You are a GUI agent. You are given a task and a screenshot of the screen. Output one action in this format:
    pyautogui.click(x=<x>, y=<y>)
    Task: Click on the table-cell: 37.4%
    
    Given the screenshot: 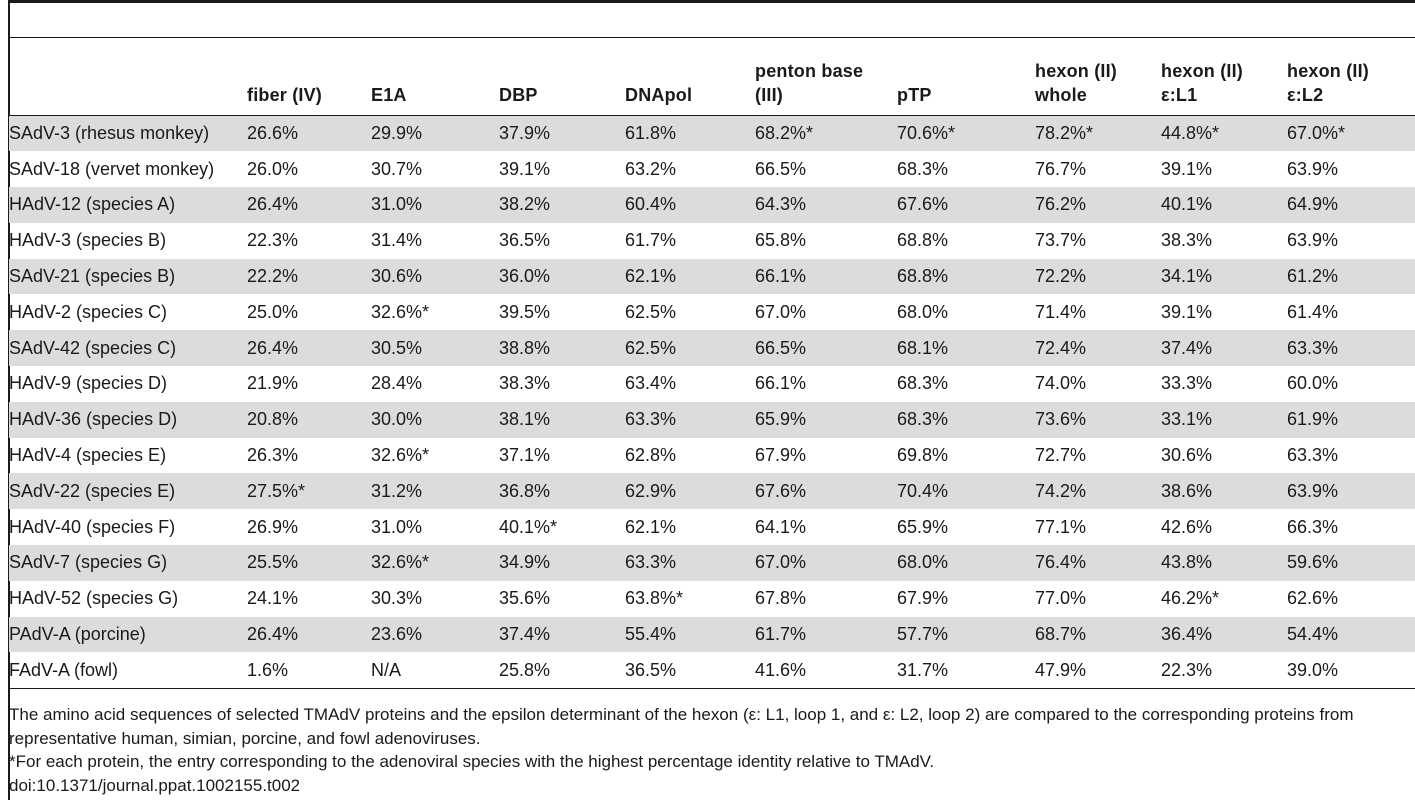 What is the action you would take?
    pyautogui.click(x=1187, y=347)
    